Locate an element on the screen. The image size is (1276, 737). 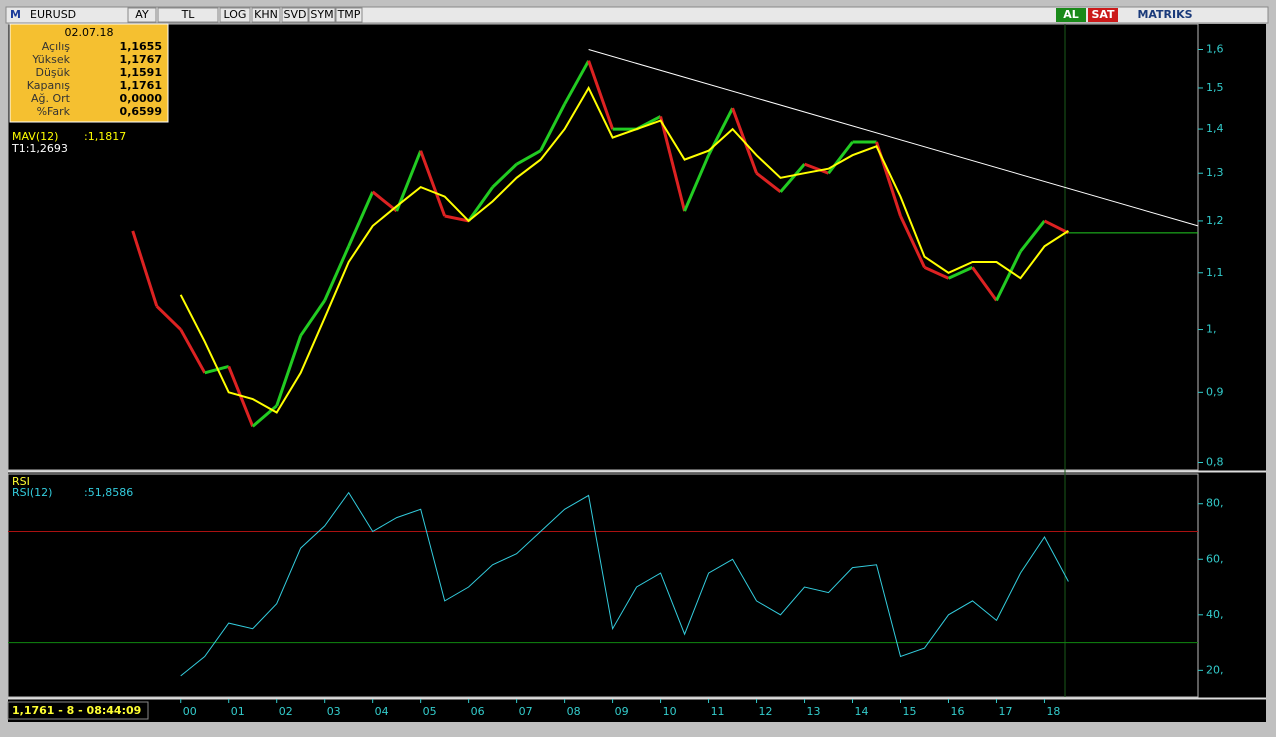
y-tick-label: 1,2 is located at coordinates (1215, 220).